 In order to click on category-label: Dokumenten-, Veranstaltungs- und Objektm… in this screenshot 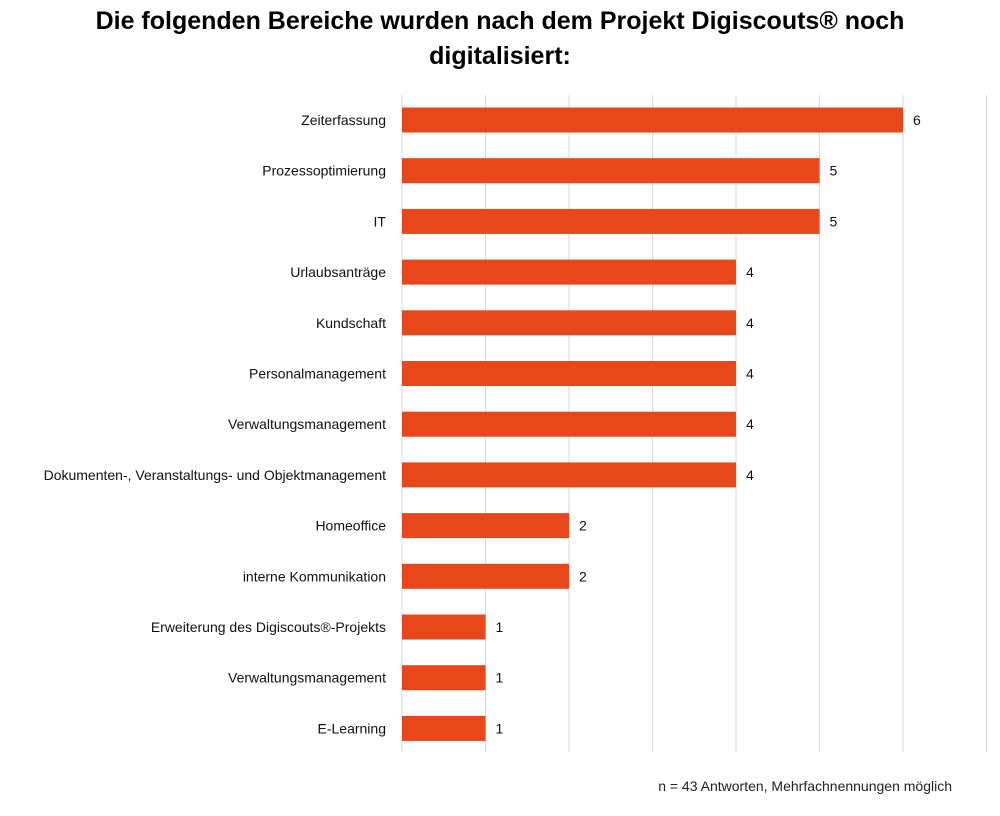, I will do `click(215, 475)`.